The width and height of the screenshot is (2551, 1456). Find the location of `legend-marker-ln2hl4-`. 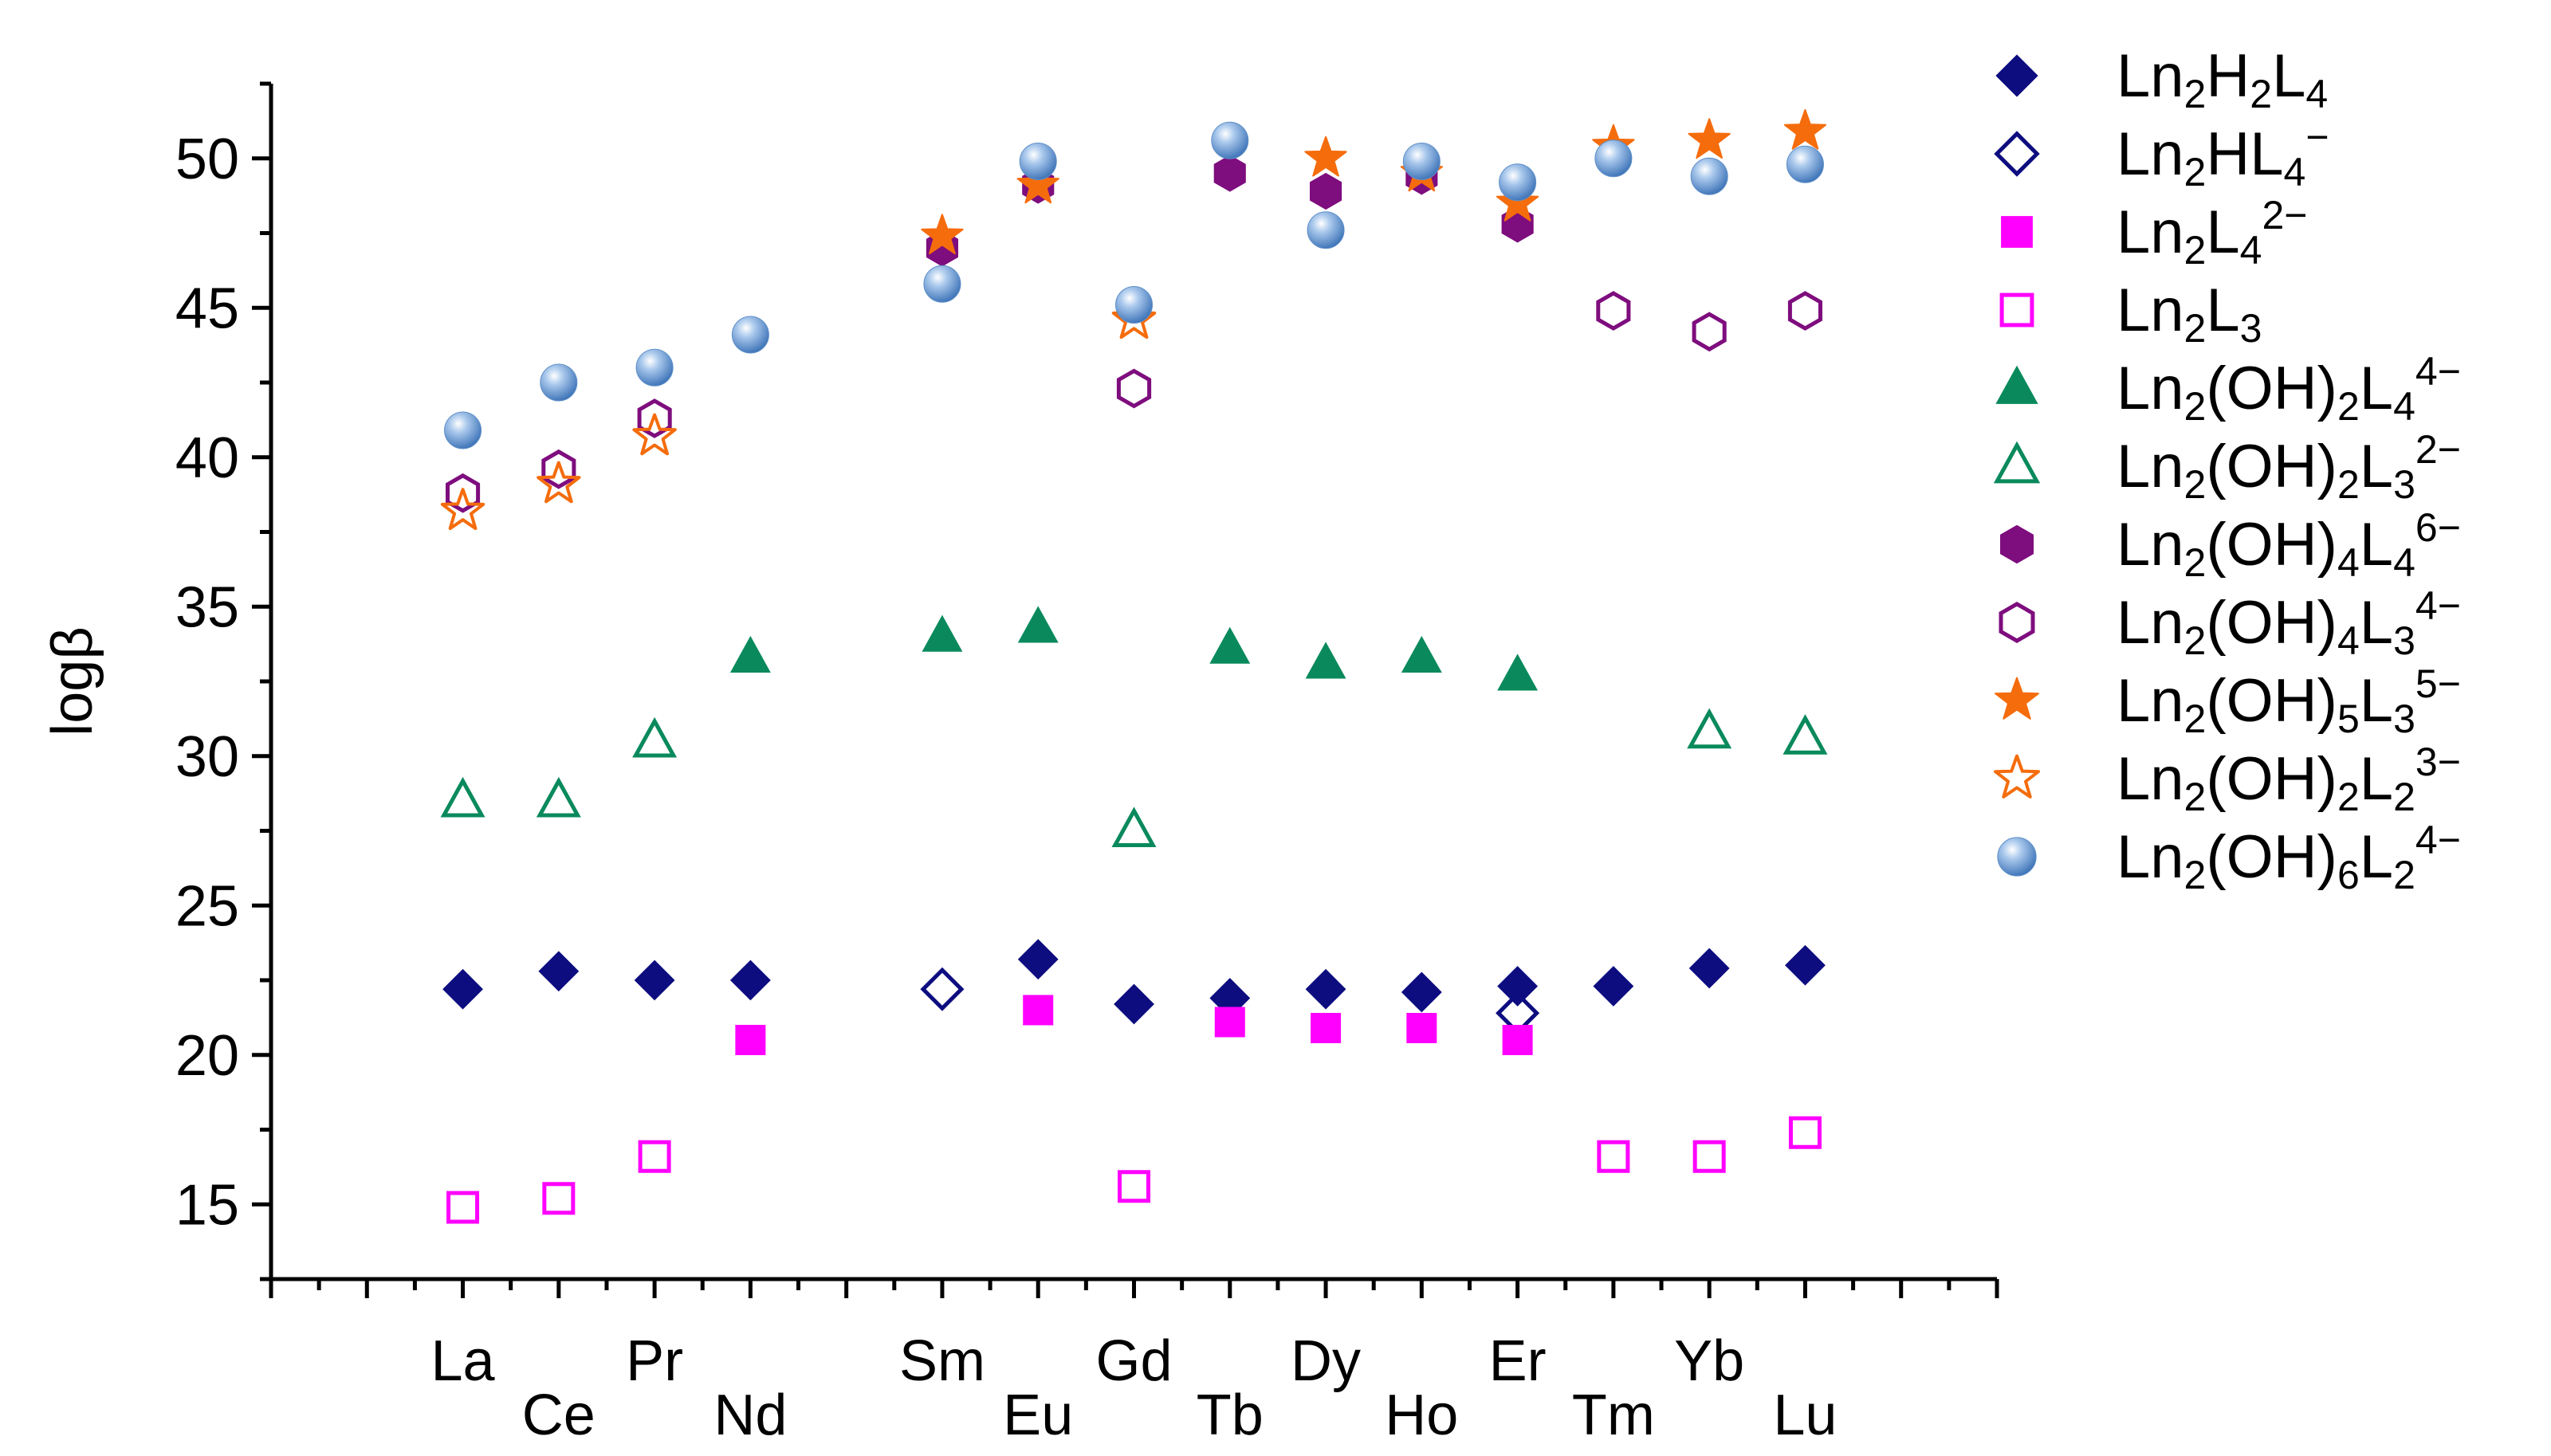

legend-marker-ln2hl4- is located at coordinates (2017, 154).